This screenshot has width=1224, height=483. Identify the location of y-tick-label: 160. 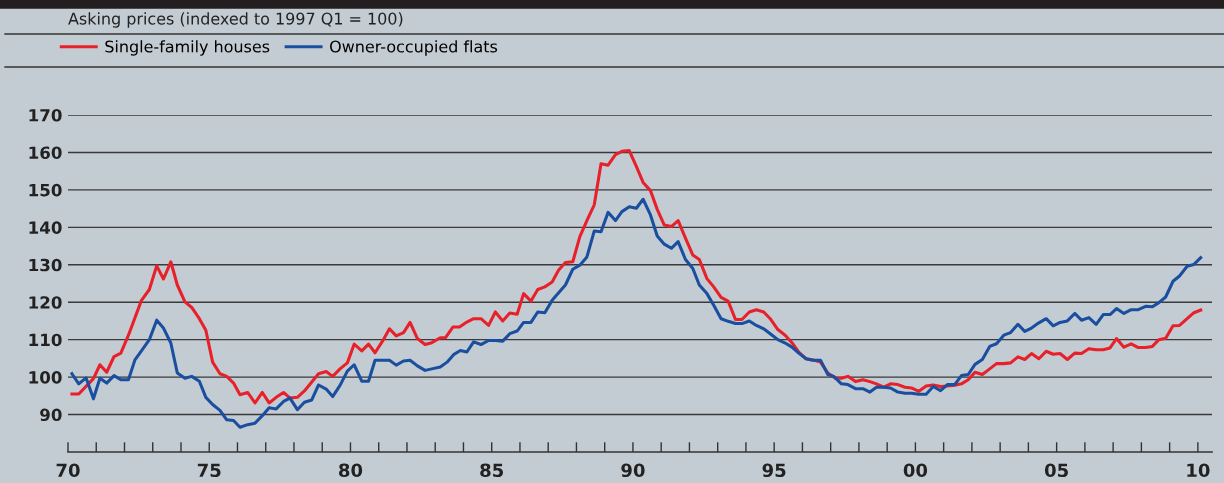
(45, 153).